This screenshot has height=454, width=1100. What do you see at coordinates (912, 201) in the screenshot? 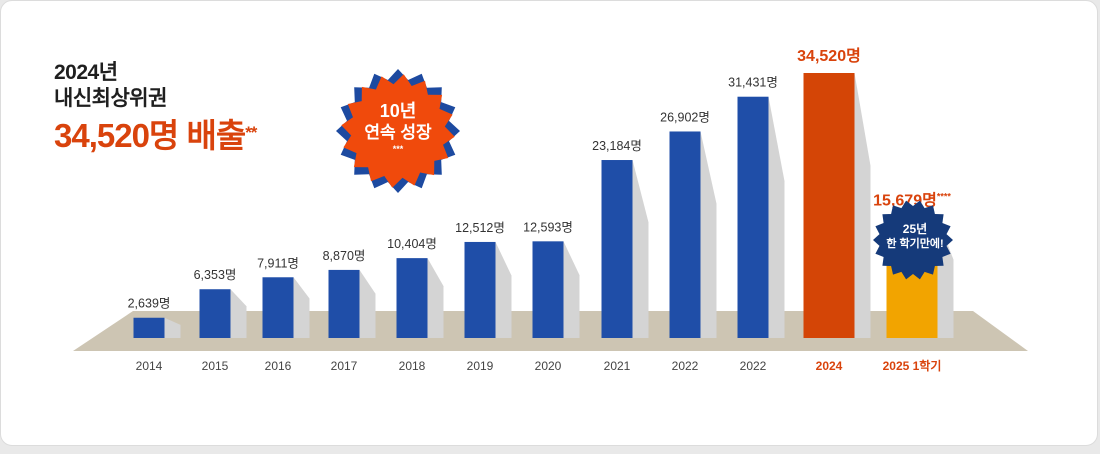
I see `bar-value-label: 15,679명****` at bounding box center [912, 201].